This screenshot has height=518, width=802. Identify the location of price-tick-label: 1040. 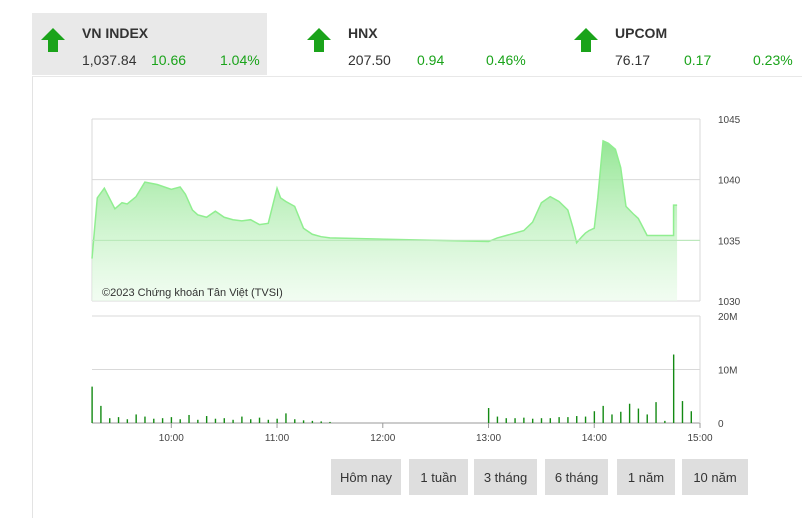
(729, 181).